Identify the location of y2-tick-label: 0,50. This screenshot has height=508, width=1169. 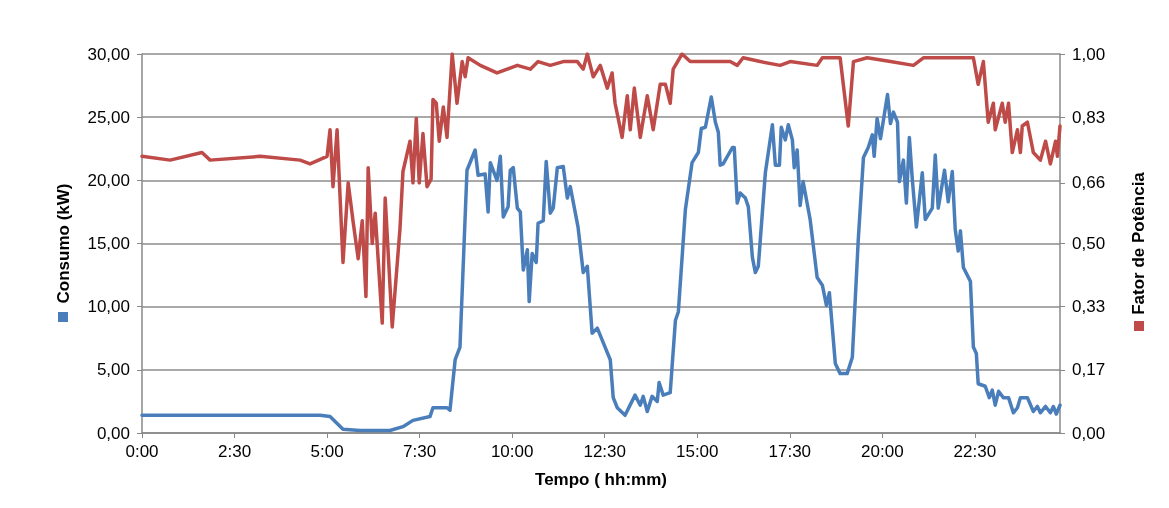
(1089, 243).